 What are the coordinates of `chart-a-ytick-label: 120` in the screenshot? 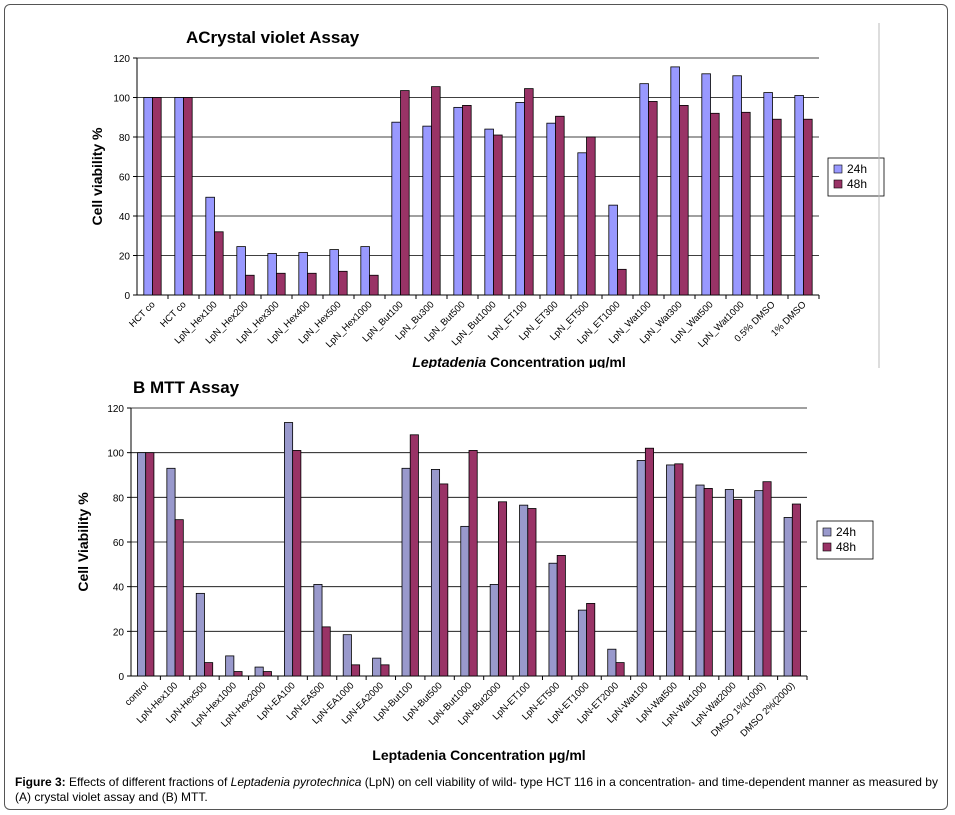 It's located at (121, 59).